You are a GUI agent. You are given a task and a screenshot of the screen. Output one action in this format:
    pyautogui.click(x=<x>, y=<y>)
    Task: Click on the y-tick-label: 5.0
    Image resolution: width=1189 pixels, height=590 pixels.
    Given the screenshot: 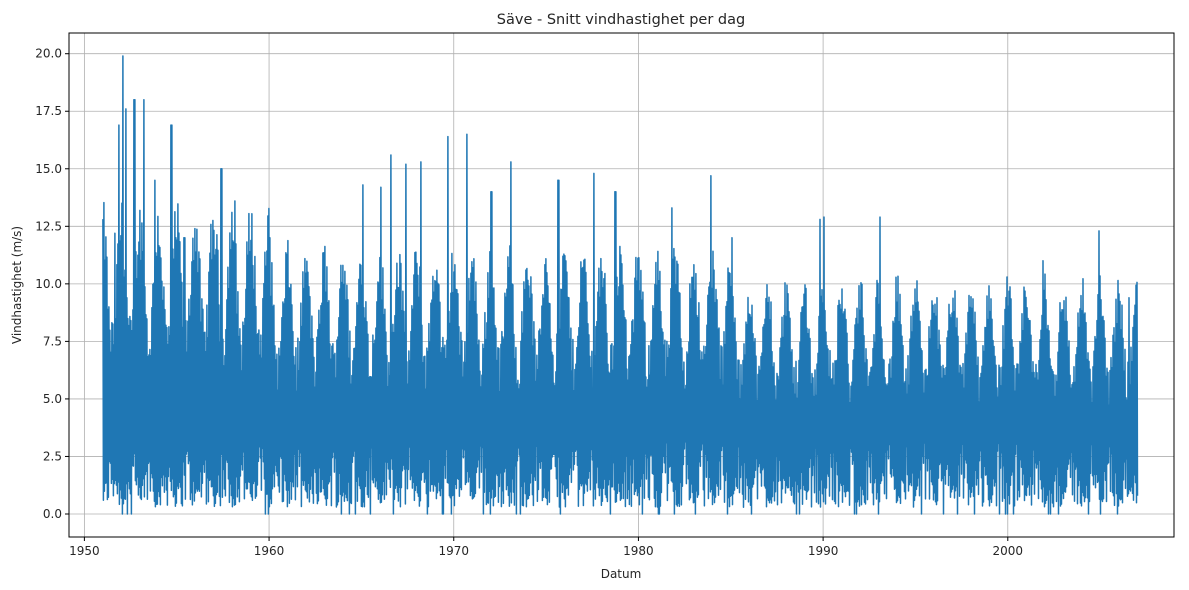 What is the action you would take?
    pyautogui.click(x=52, y=399)
    